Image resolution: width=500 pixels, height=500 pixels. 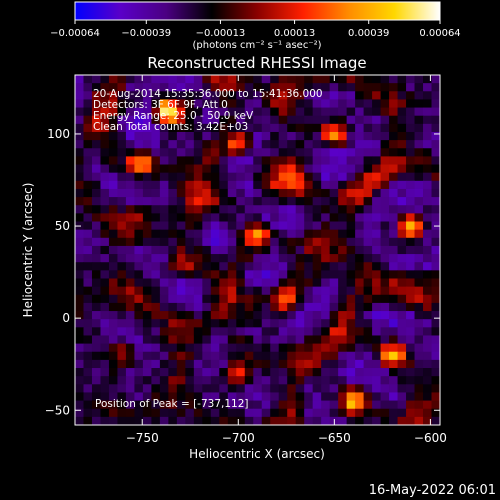 I want to click on y-axis-label: Heliocentric Y (arcsec), so click(x=28, y=250).